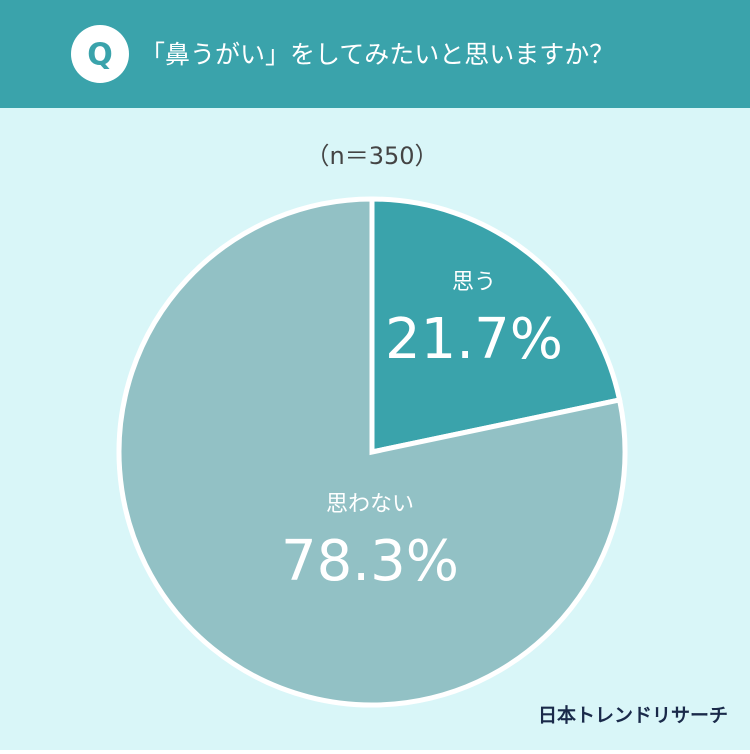 The image size is (750, 754). What do you see at coordinates (370, 561) in the screenshot?
I see `slice-value-label: 78.3%` at bounding box center [370, 561].